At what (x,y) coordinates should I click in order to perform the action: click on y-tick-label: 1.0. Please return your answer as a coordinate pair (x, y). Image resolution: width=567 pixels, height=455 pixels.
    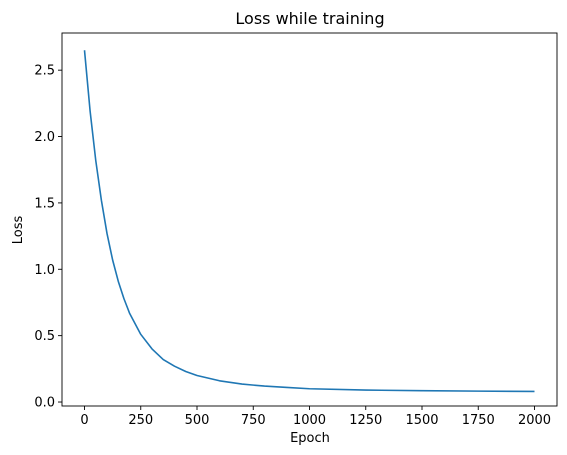
    Looking at the image, I should click on (44, 270).